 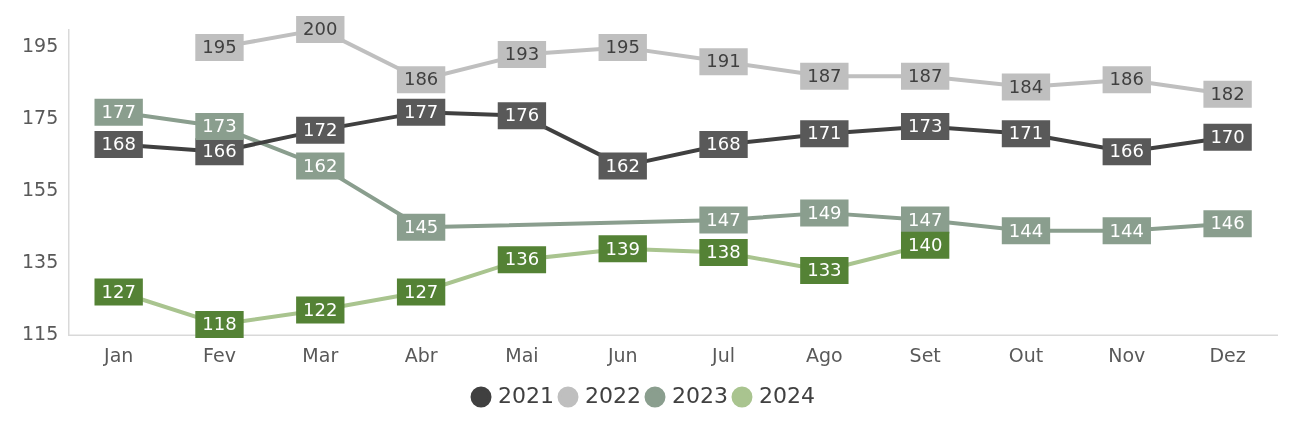 What do you see at coordinates (1227, 136) in the screenshot?
I see `data-label: 170` at bounding box center [1227, 136].